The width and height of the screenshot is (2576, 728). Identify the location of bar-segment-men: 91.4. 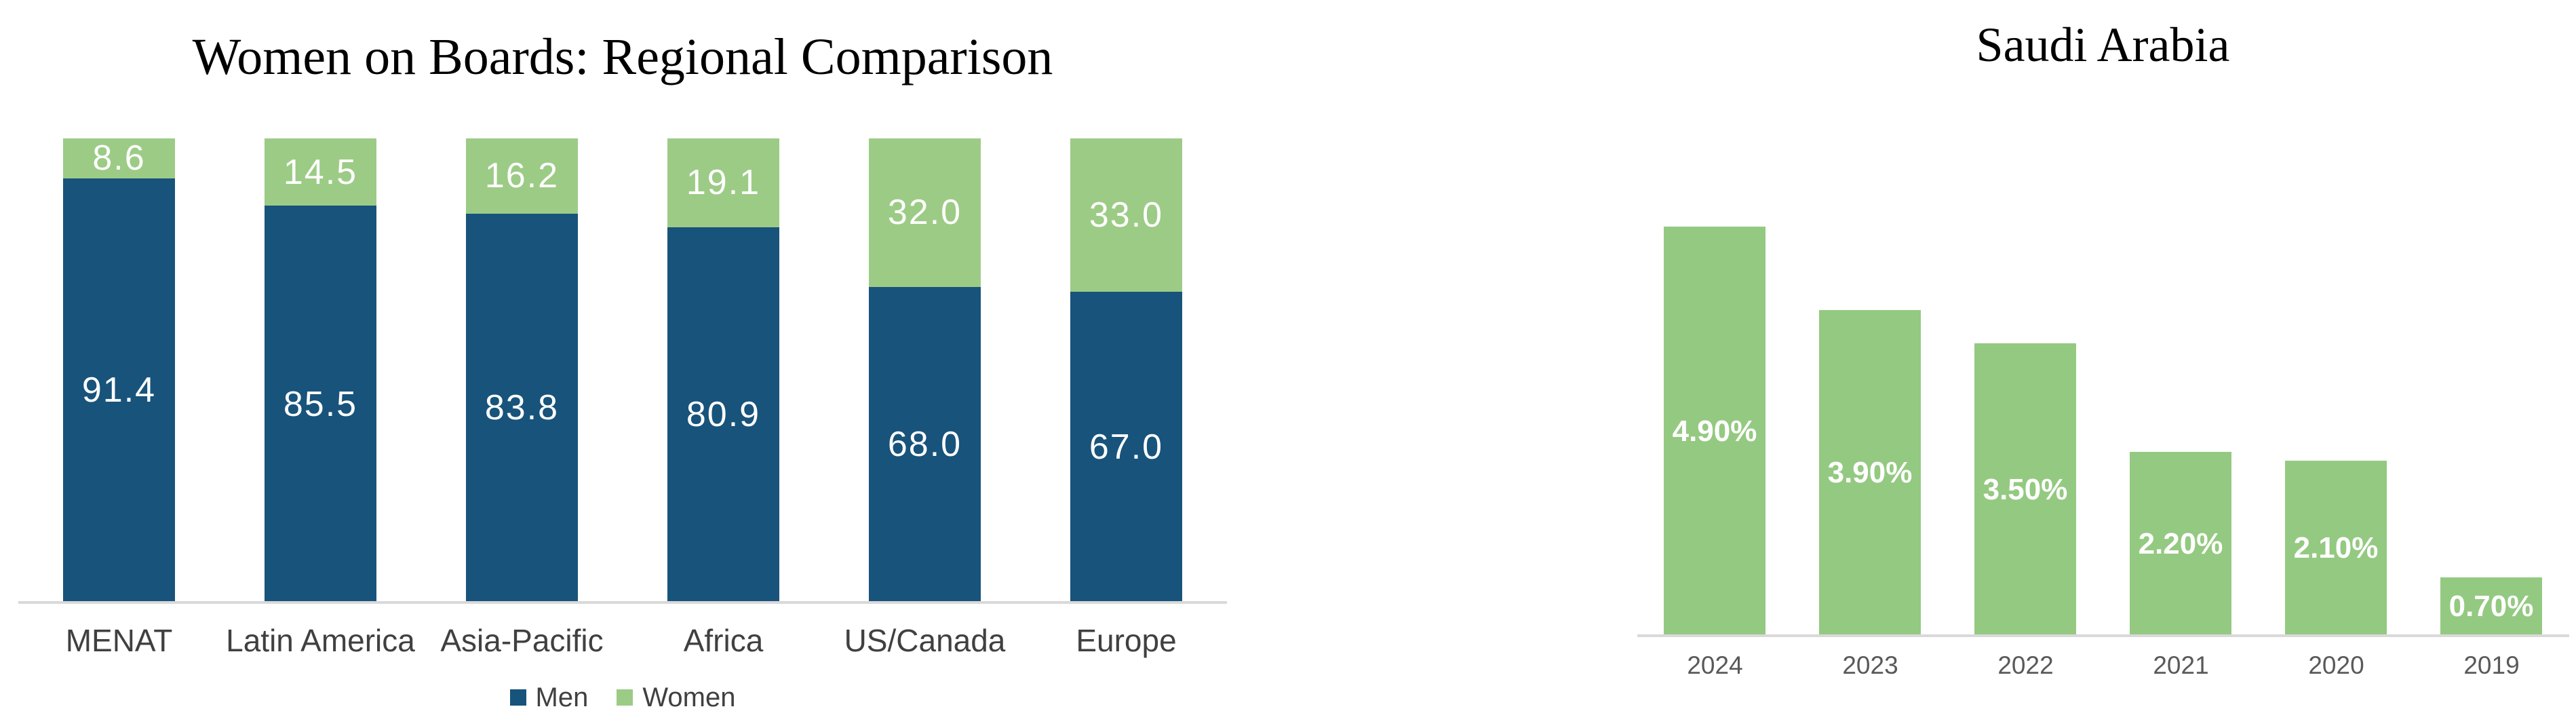
(119, 390).